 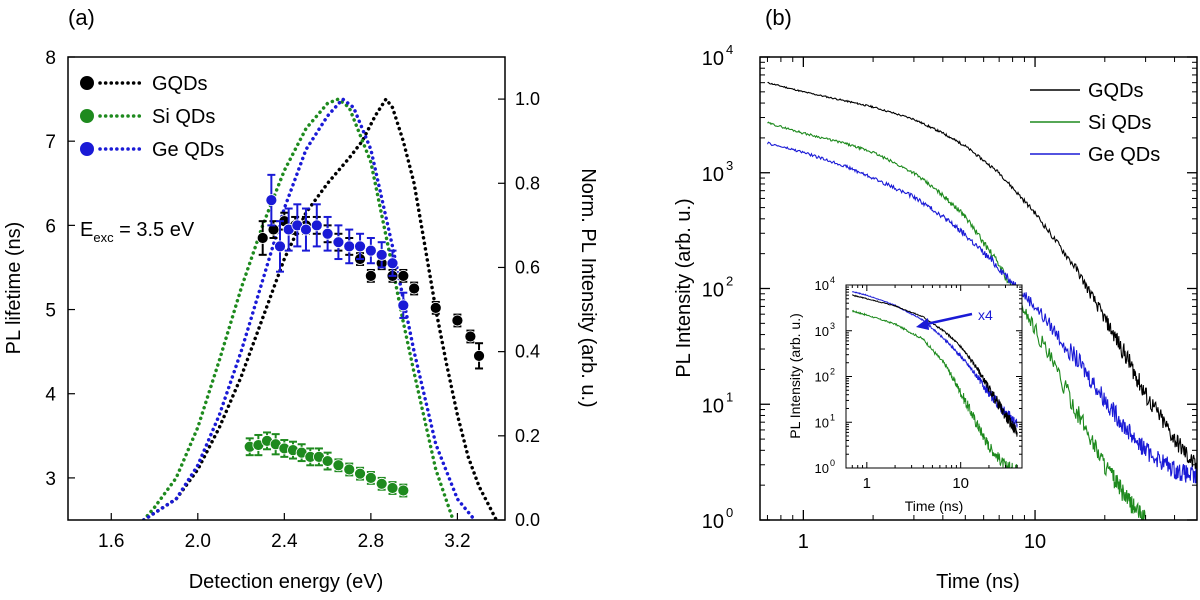 I want to click on panel-a-y-tick-label: 7, so click(x=50, y=142).